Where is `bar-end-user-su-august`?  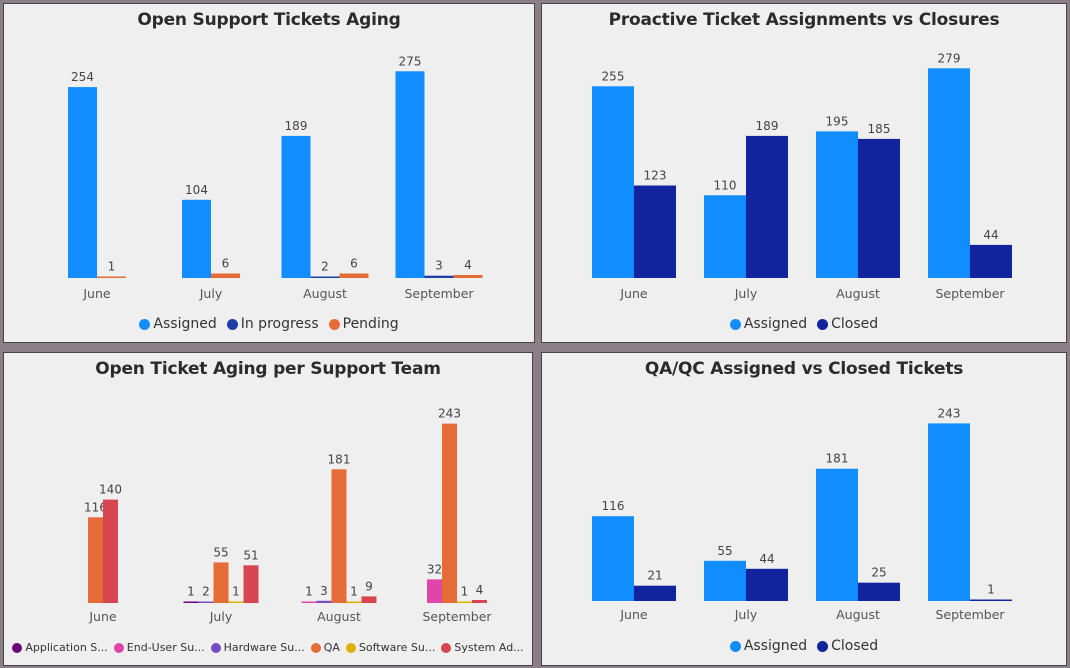
bar-end-user-su-august is located at coordinates (309, 602).